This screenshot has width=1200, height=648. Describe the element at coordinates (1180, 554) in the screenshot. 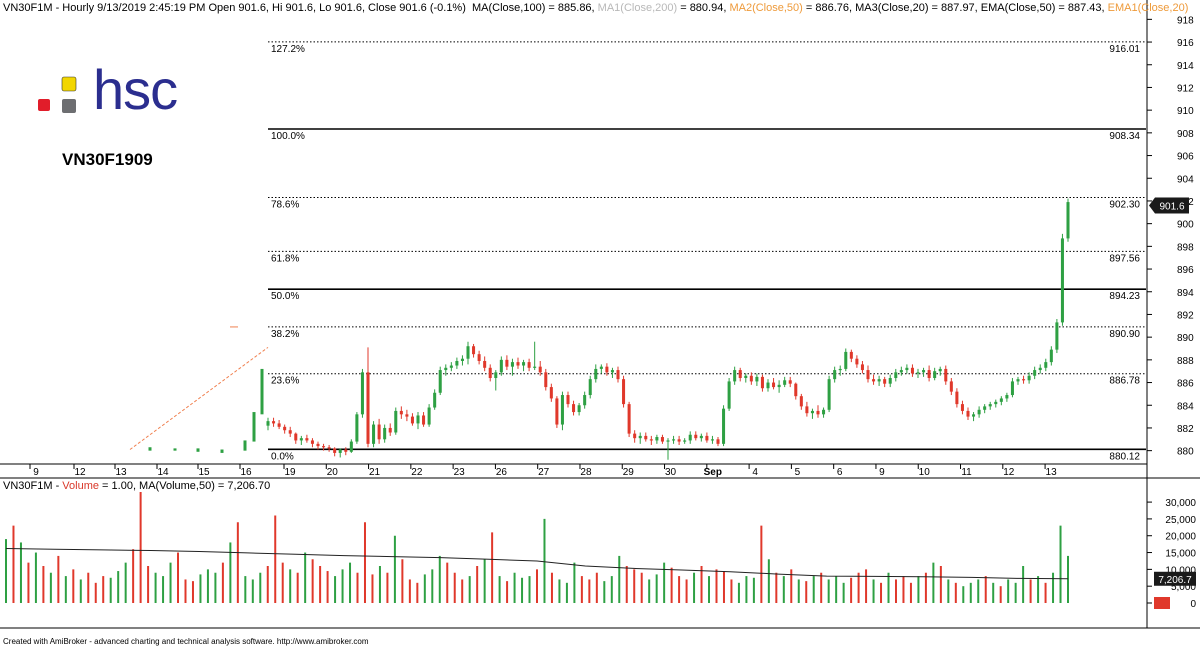

I see `volume-tick-label: 15,000` at that location.